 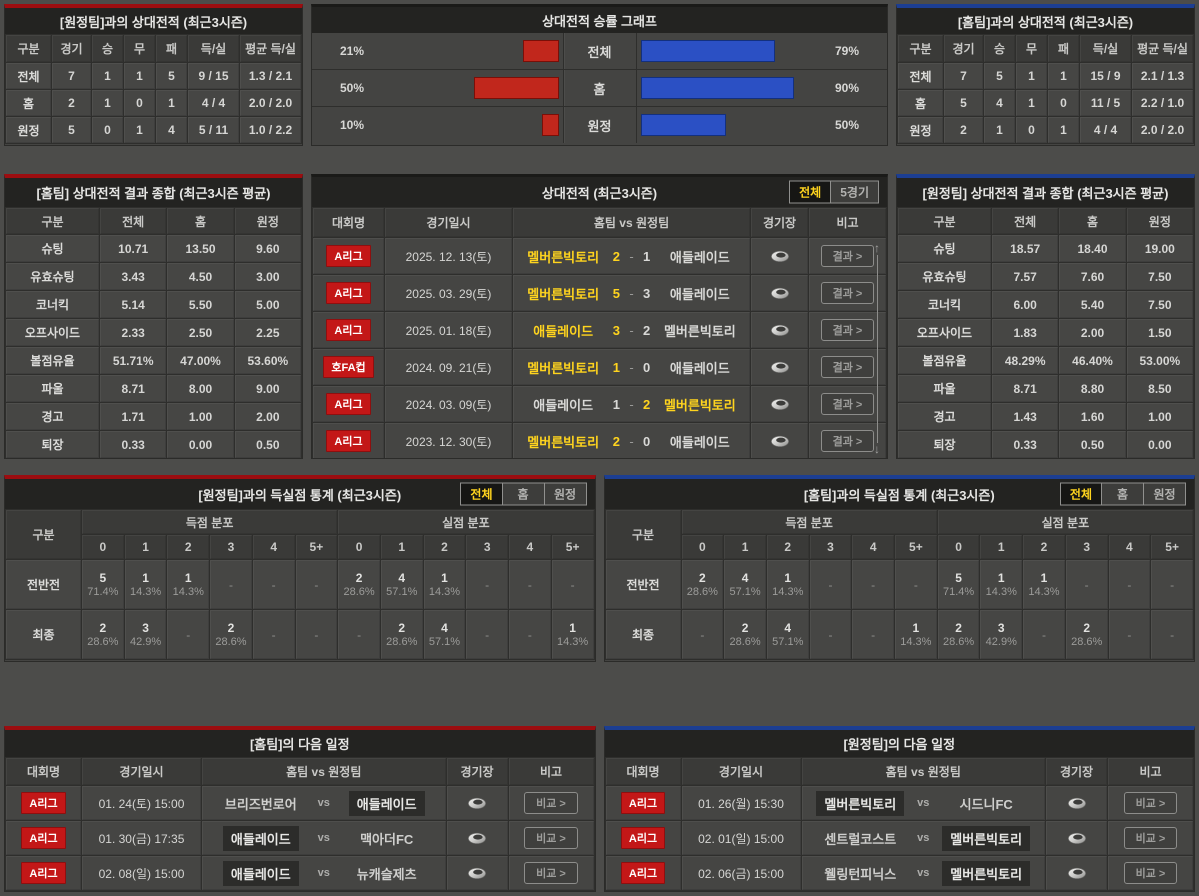 What do you see at coordinates (779, 222) in the screenshot?
I see `column-header: 경기장` at bounding box center [779, 222].